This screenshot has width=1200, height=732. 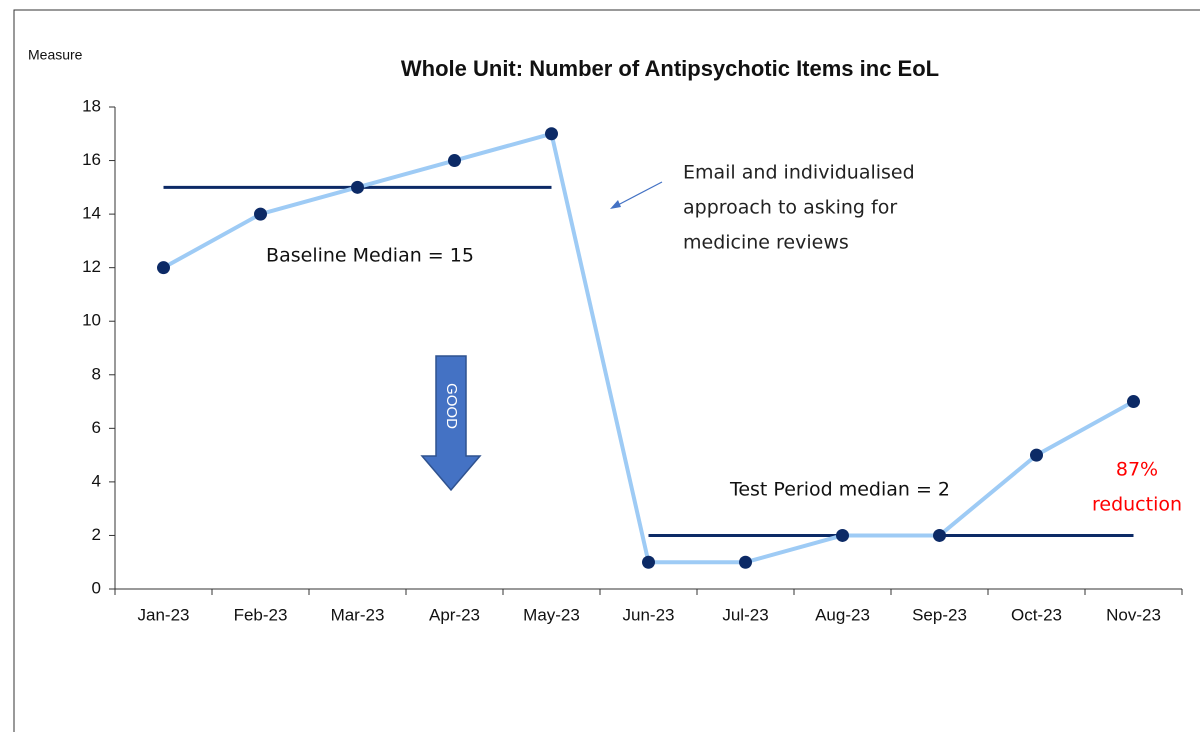 What do you see at coordinates (91, 105) in the screenshot?
I see `y-tick-label: 18` at bounding box center [91, 105].